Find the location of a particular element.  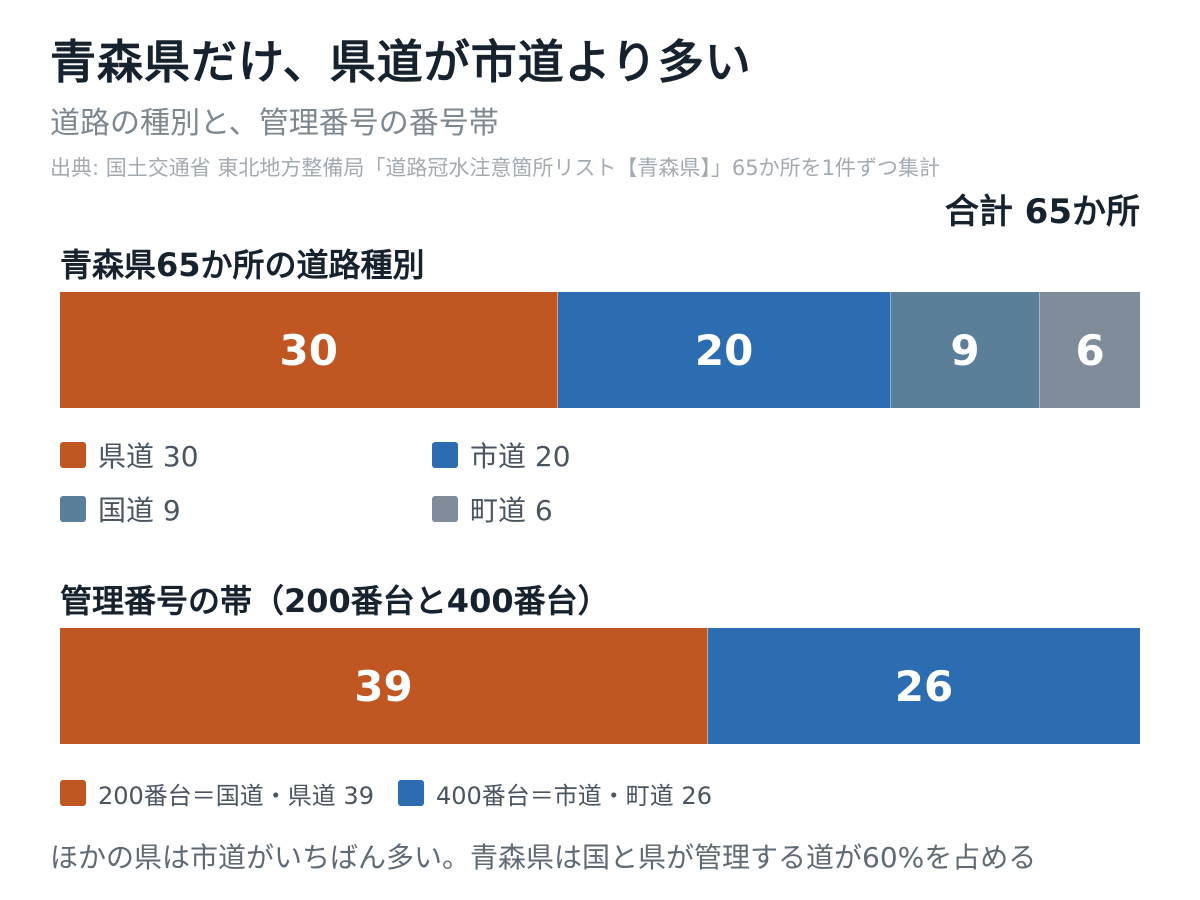

road-type-segment: 9 is located at coordinates (965, 350).